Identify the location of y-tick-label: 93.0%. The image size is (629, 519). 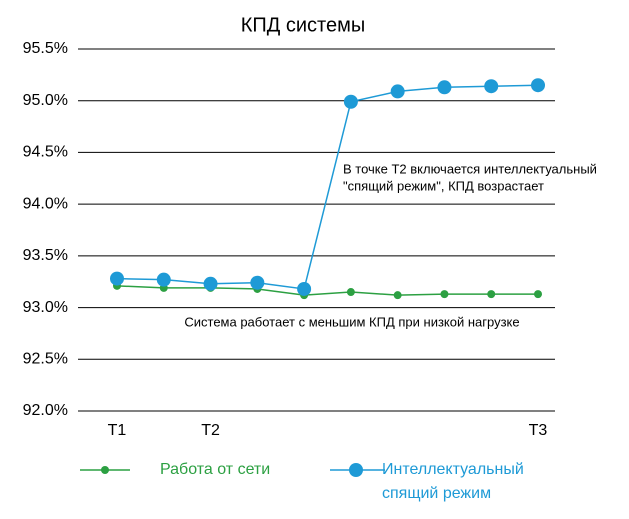
(45, 307).